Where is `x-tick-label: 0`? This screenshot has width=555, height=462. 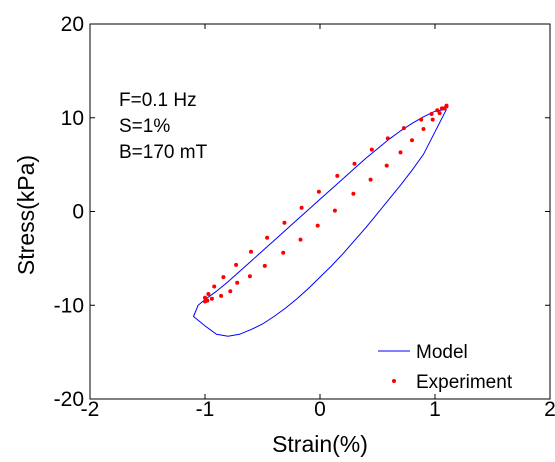 x-tick-label: 0 is located at coordinates (320, 409).